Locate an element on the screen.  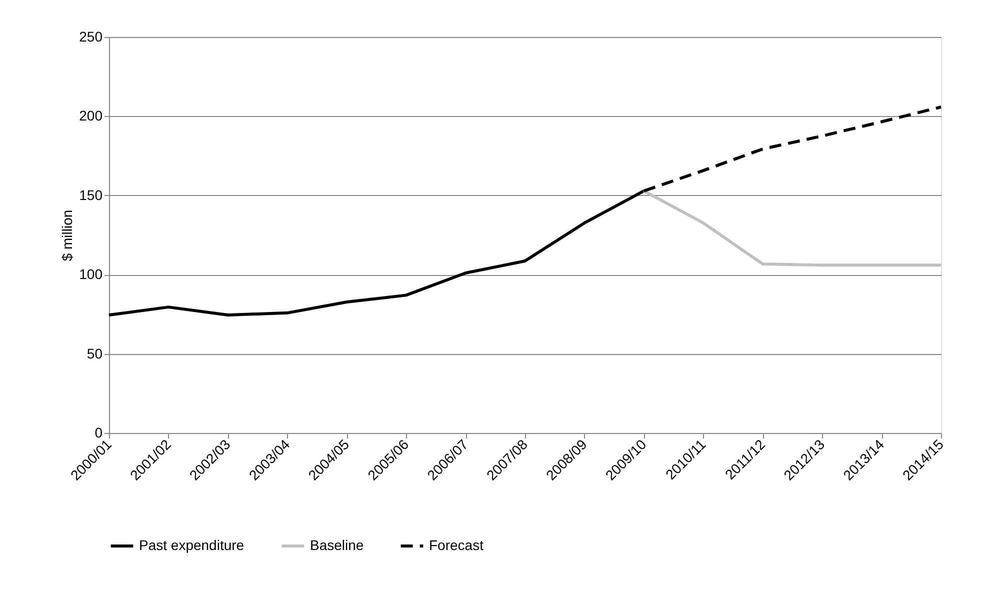
y-tick-label: 0 is located at coordinates (98, 432).